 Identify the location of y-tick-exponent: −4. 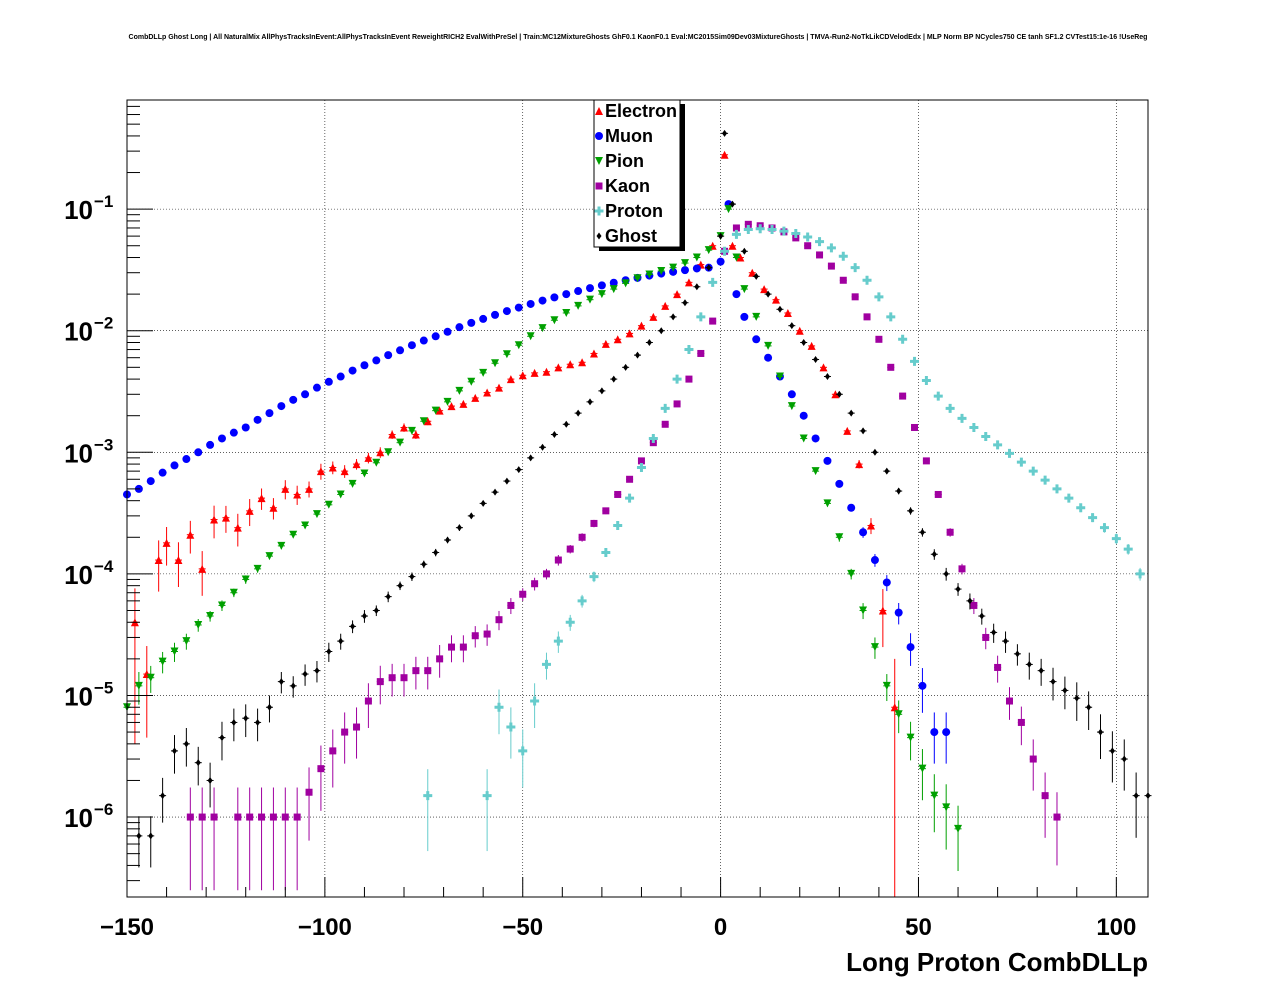
(104, 566).